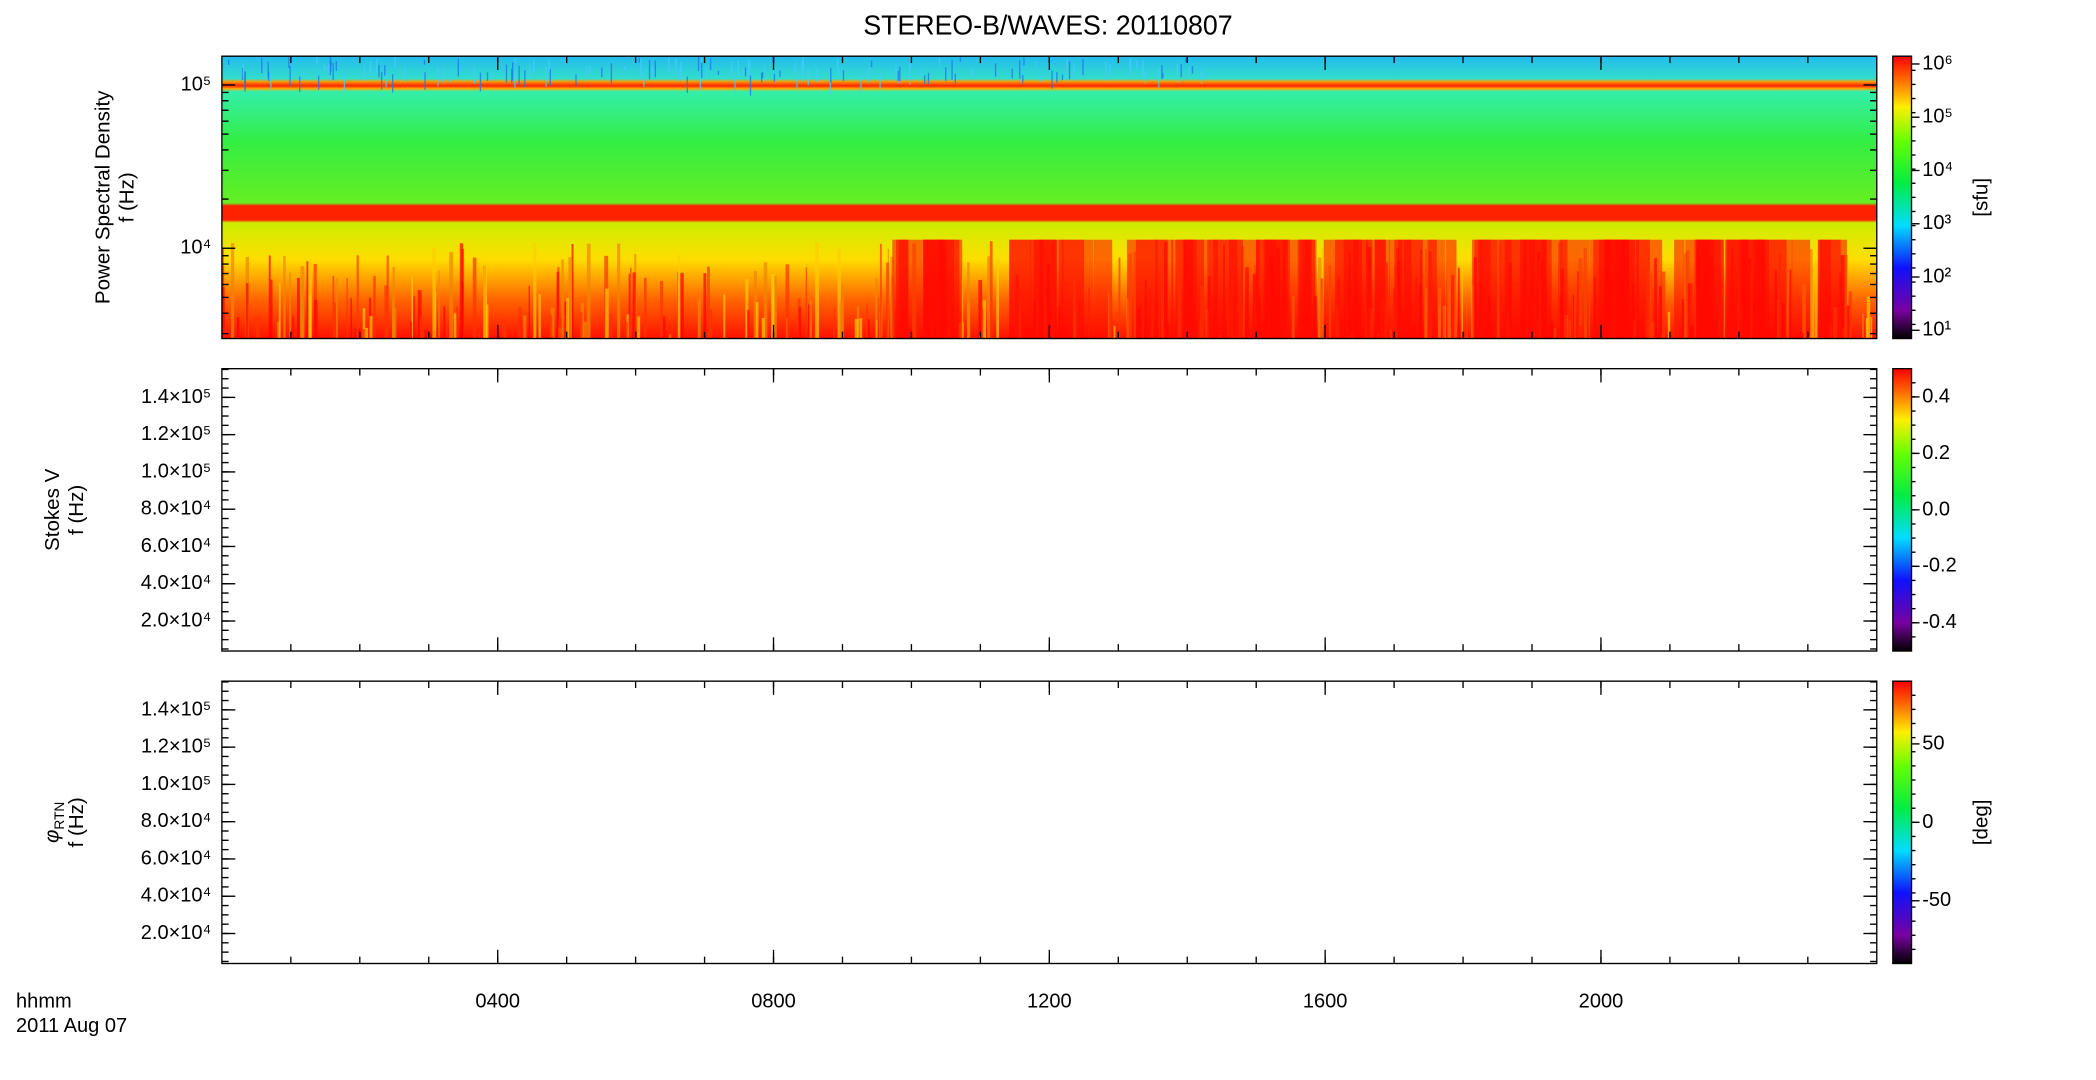 The width and height of the screenshot is (2096, 1080). What do you see at coordinates (1982, 822) in the screenshot?
I see `colorbar-label: [deg]` at bounding box center [1982, 822].